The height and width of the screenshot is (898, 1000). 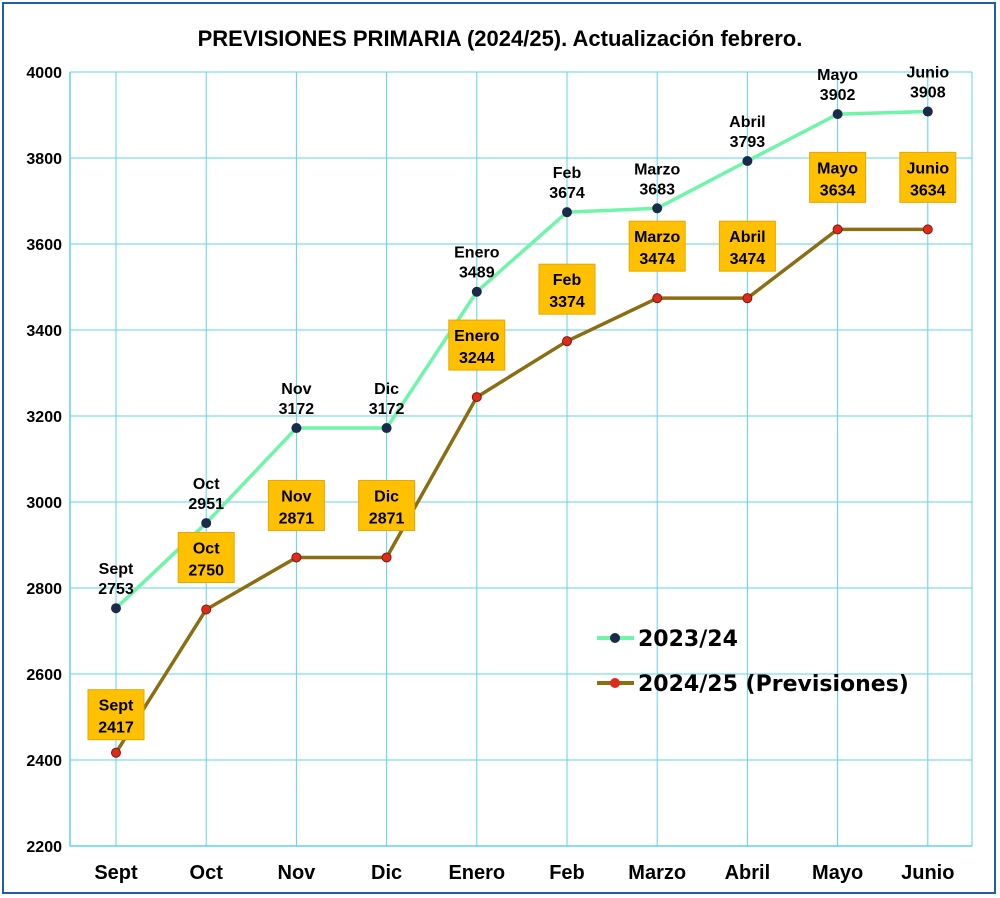 What do you see at coordinates (657, 873) in the screenshot?
I see `x-tick-label: Marzo` at bounding box center [657, 873].